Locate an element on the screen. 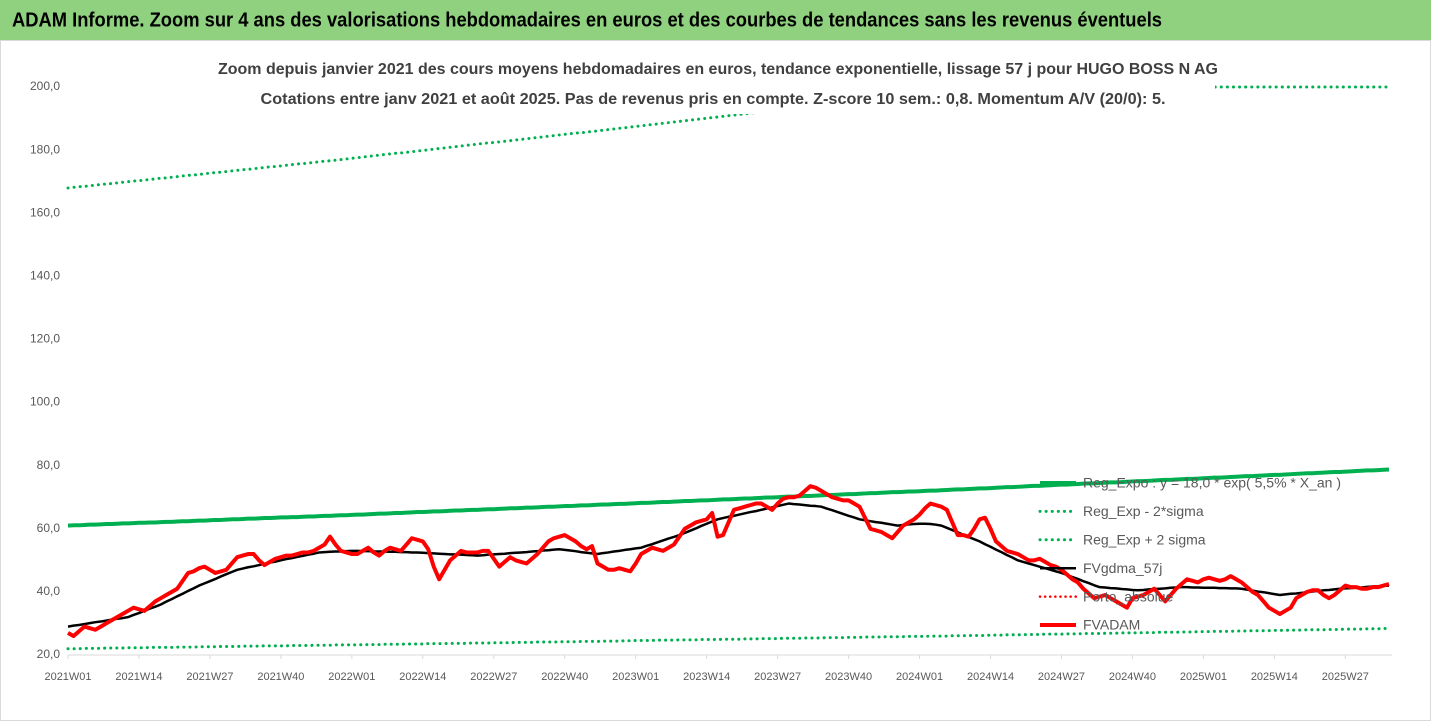 The width and height of the screenshot is (1431, 721). x-tick-label: 2021W14 is located at coordinates (138, 677).